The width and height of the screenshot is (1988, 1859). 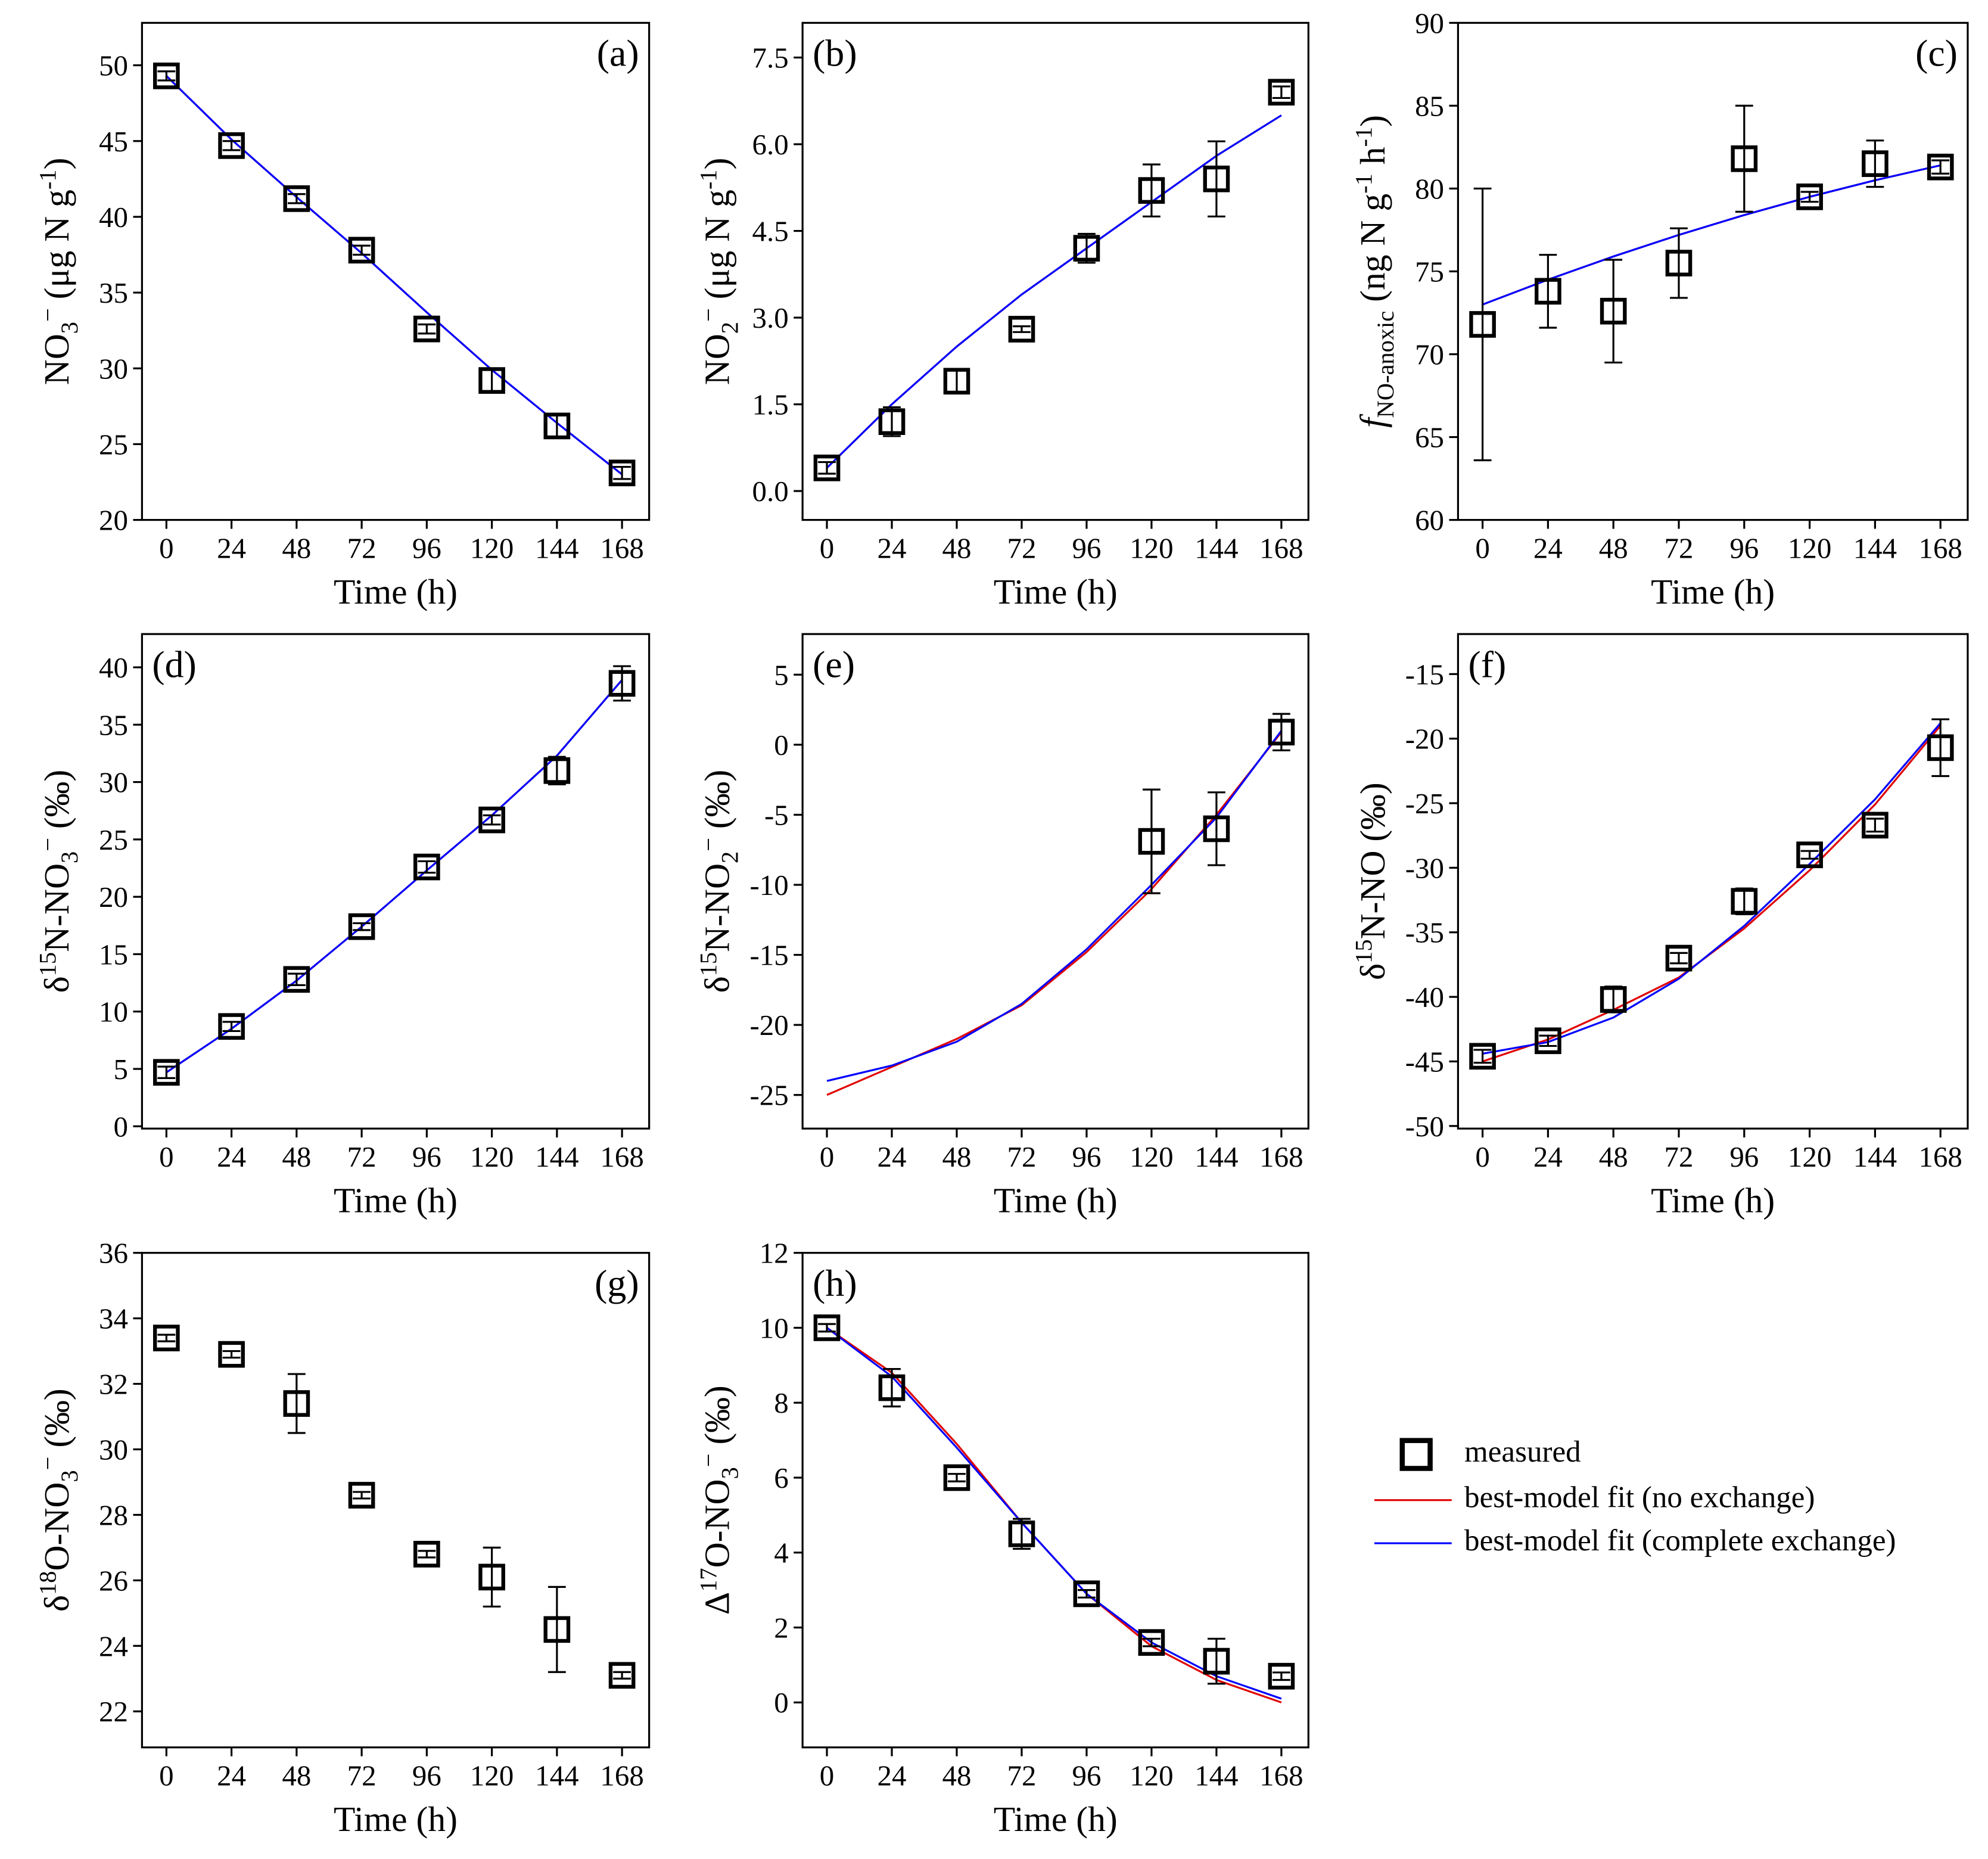 I want to click on y-tick-label: -15, so click(x=768, y=955).